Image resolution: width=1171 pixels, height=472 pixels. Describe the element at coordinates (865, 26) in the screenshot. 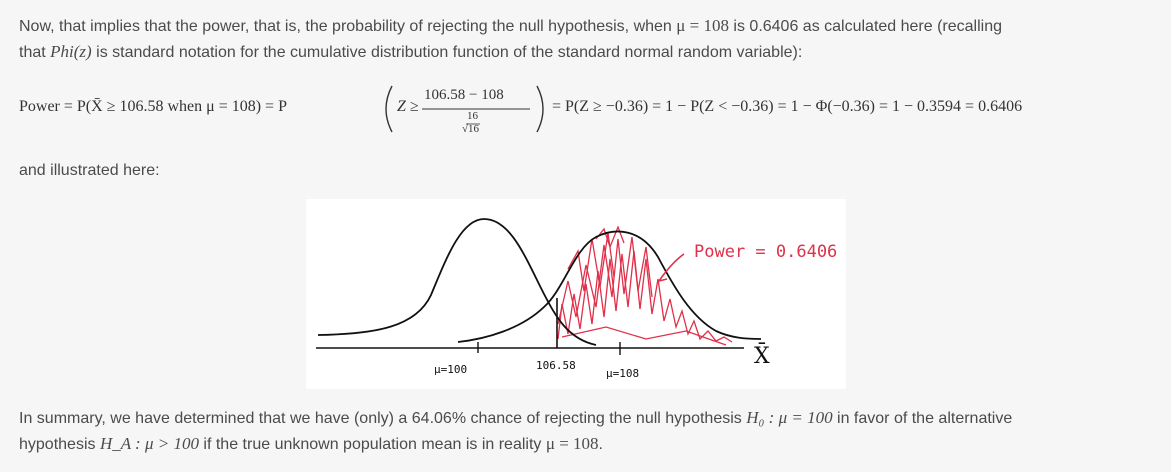

I see `text-segment: is 0.6406 as calculated here (recalling` at that location.